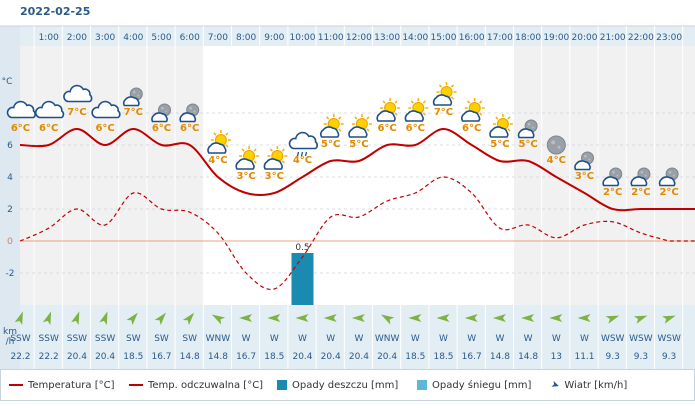 The height and width of the screenshot is (408, 695). I want to click on hour-label: 5:00, so click(161, 38).